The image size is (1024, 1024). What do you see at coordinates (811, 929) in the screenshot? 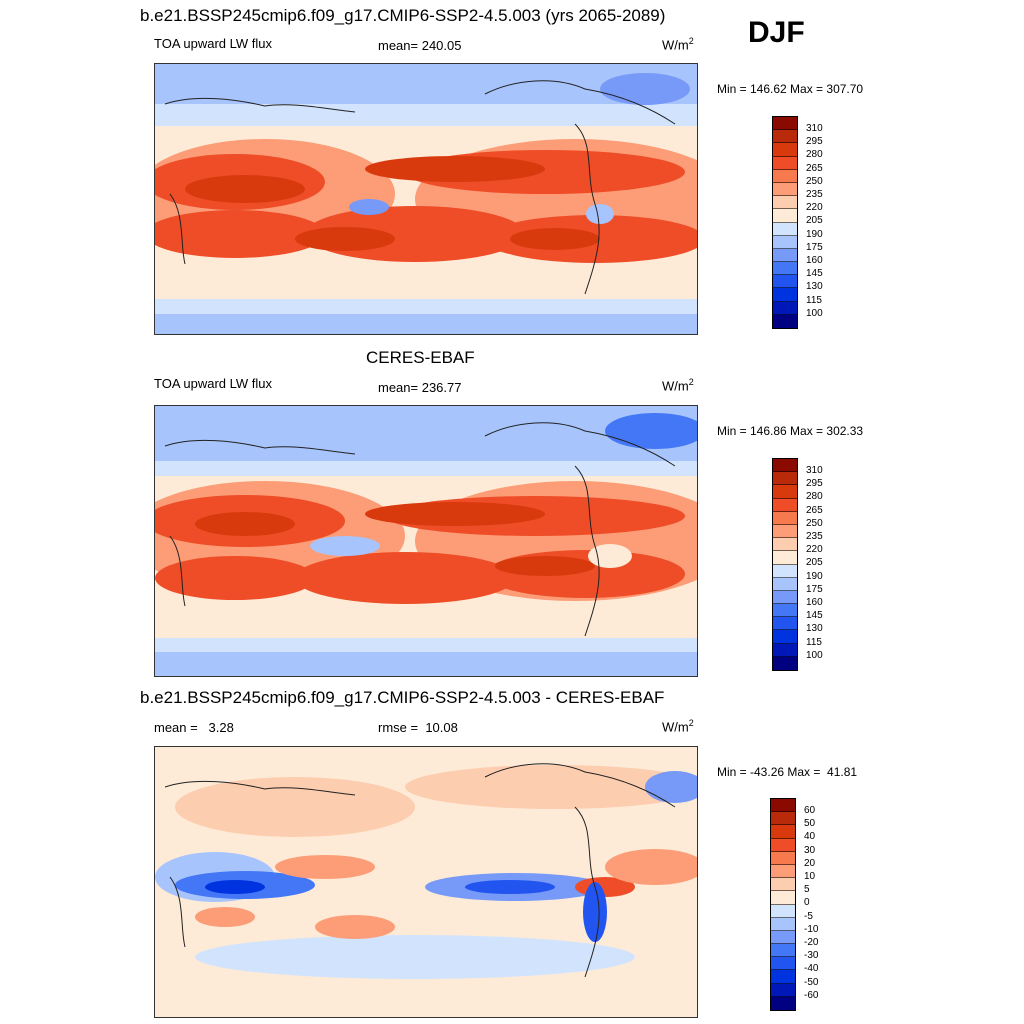
I see `colorbar-tick: -10` at bounding box center [811, 929].